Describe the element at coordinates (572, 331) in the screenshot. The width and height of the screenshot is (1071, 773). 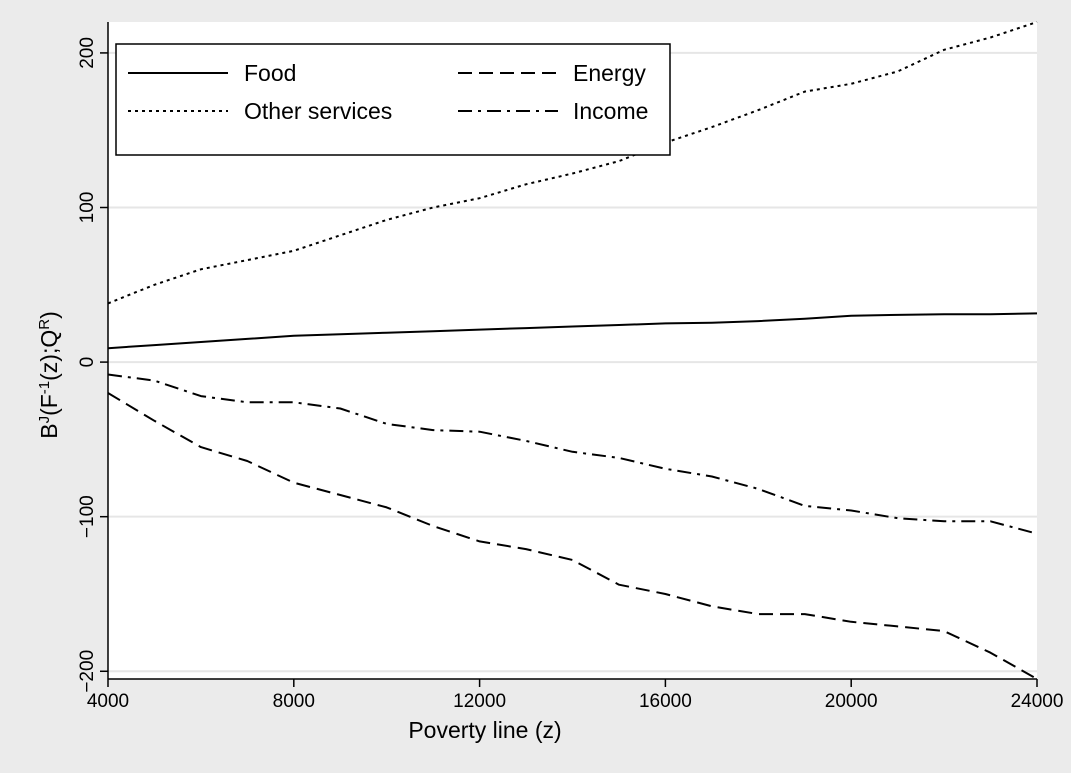
I see `series-line-food` at that location.